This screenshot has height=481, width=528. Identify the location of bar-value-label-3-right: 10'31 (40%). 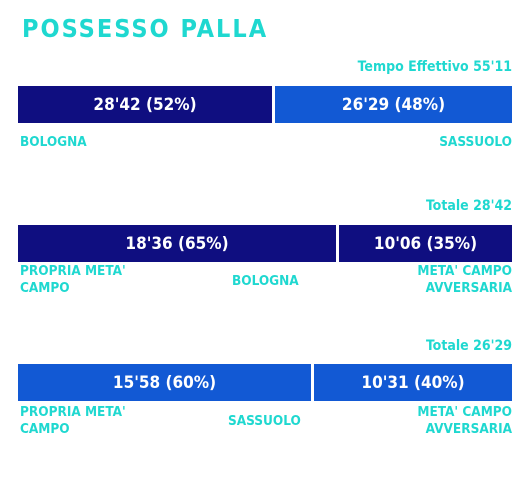
(413, 382).